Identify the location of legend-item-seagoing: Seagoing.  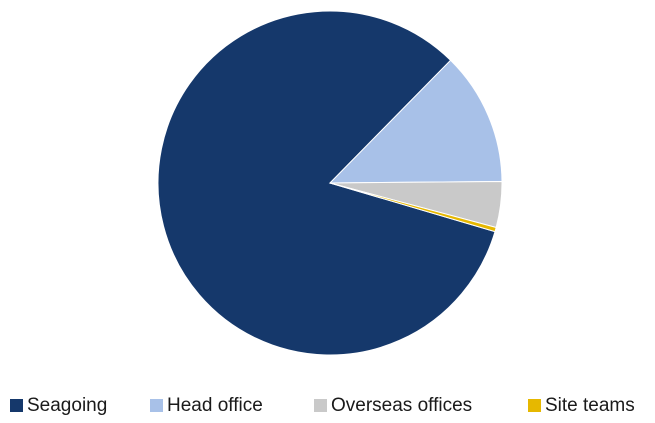
(58, 405).